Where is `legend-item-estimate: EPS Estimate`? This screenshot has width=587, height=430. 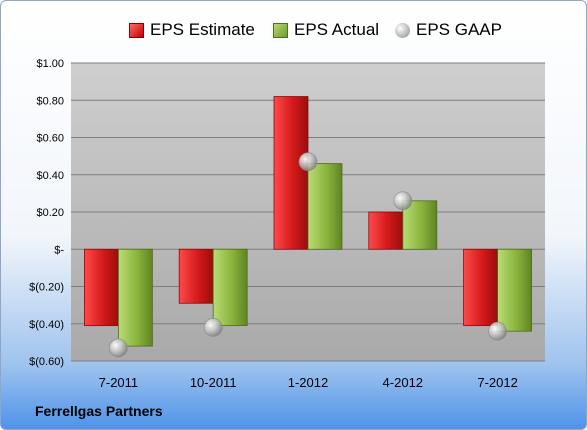 legend-item-estimate: EPS Estimate is located at coordinates (192, 30).